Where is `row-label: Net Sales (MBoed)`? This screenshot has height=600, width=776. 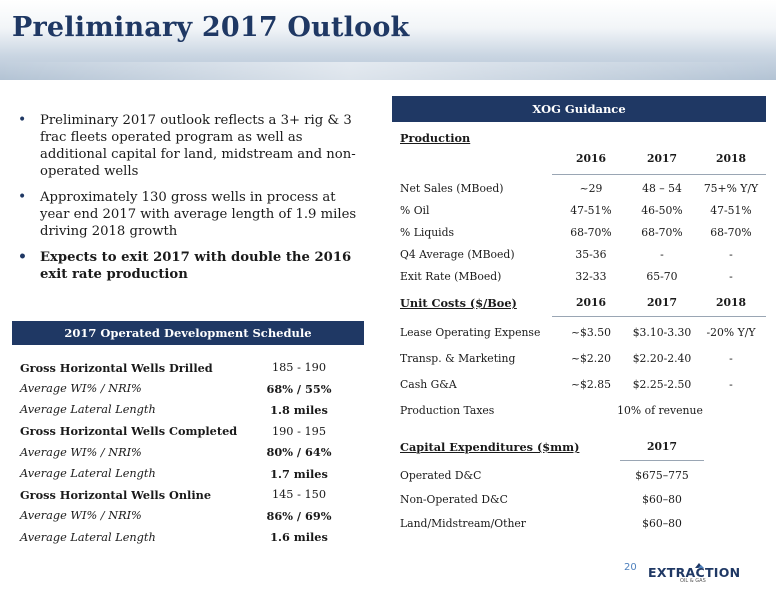 row-label: Net Sales (MBoed) is located at coordinates (452, 188).